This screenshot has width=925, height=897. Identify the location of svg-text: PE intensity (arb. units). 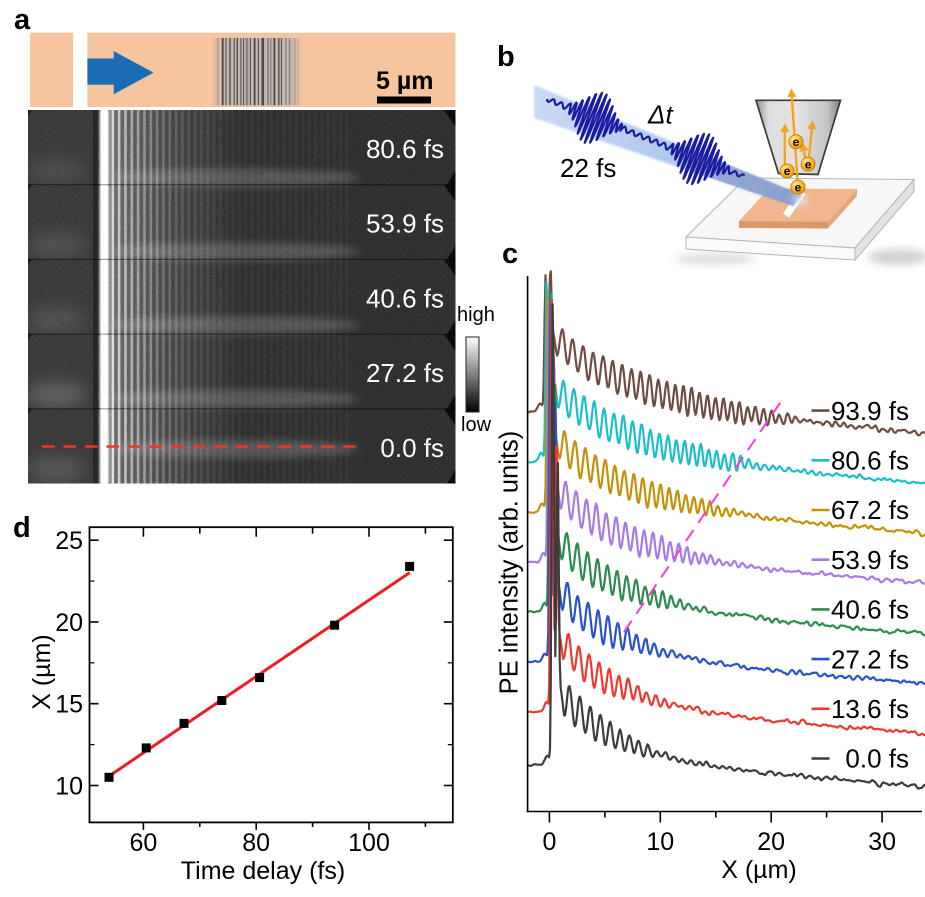
(510, 563).